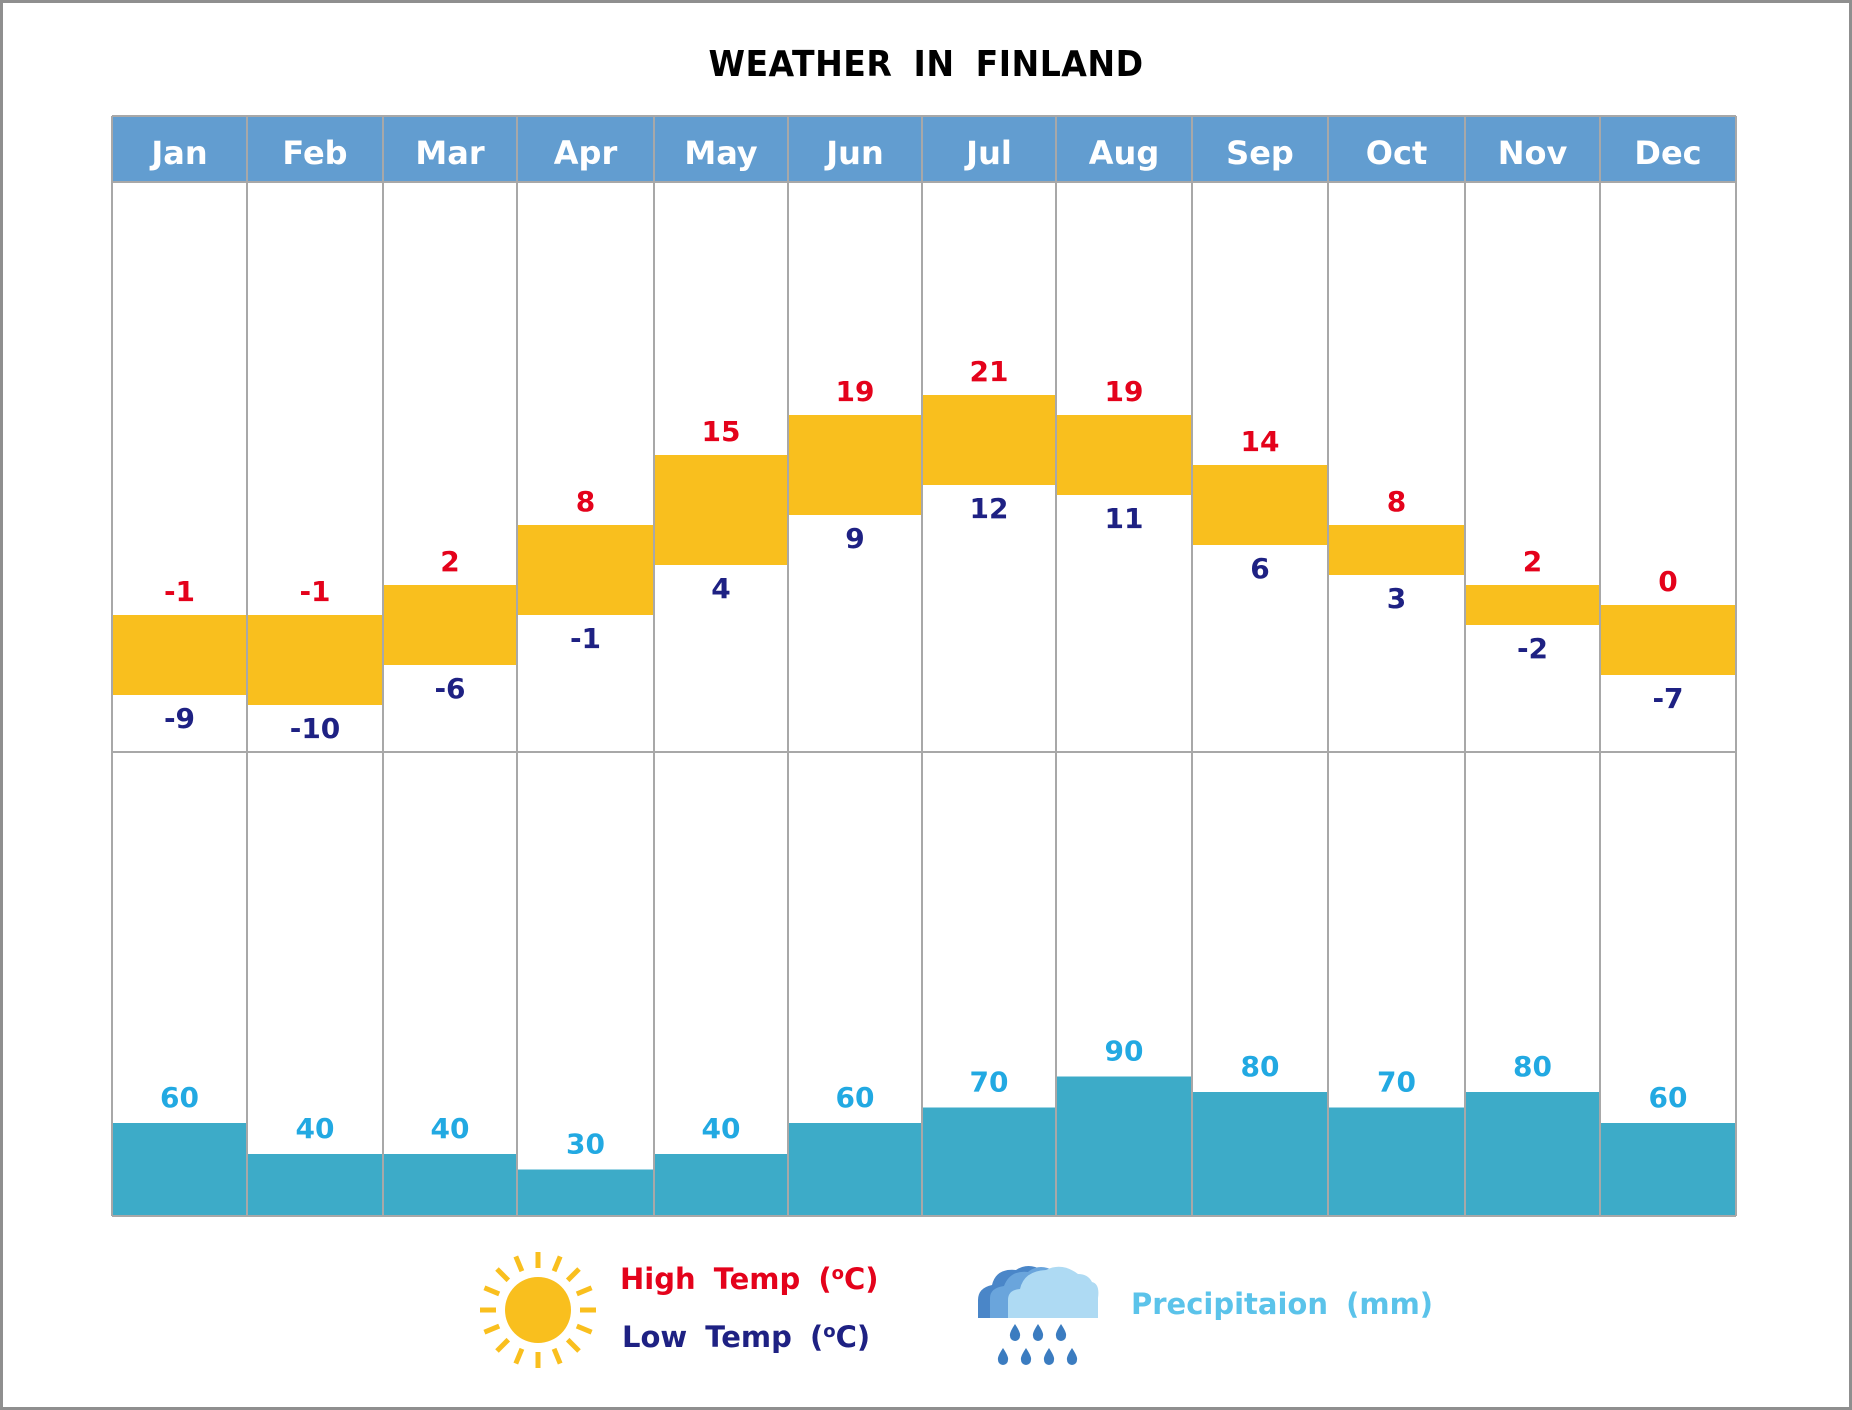  What do you see at coordinates (585, 1144) in the screenshot?
I see `precip-label: 30` at bounding box center [585, 1144].